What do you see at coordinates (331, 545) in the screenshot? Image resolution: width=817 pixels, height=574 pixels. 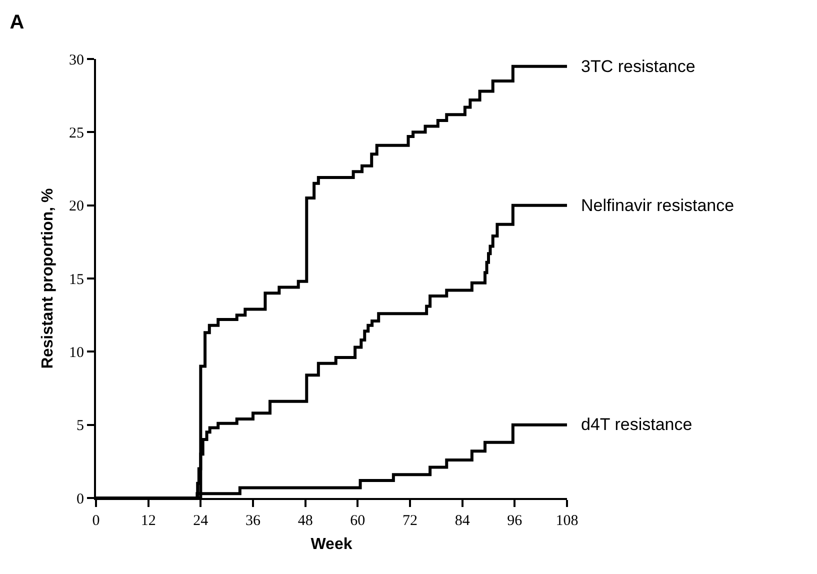 I see `x-axis-title: Week` at bounding box center [331, 545].